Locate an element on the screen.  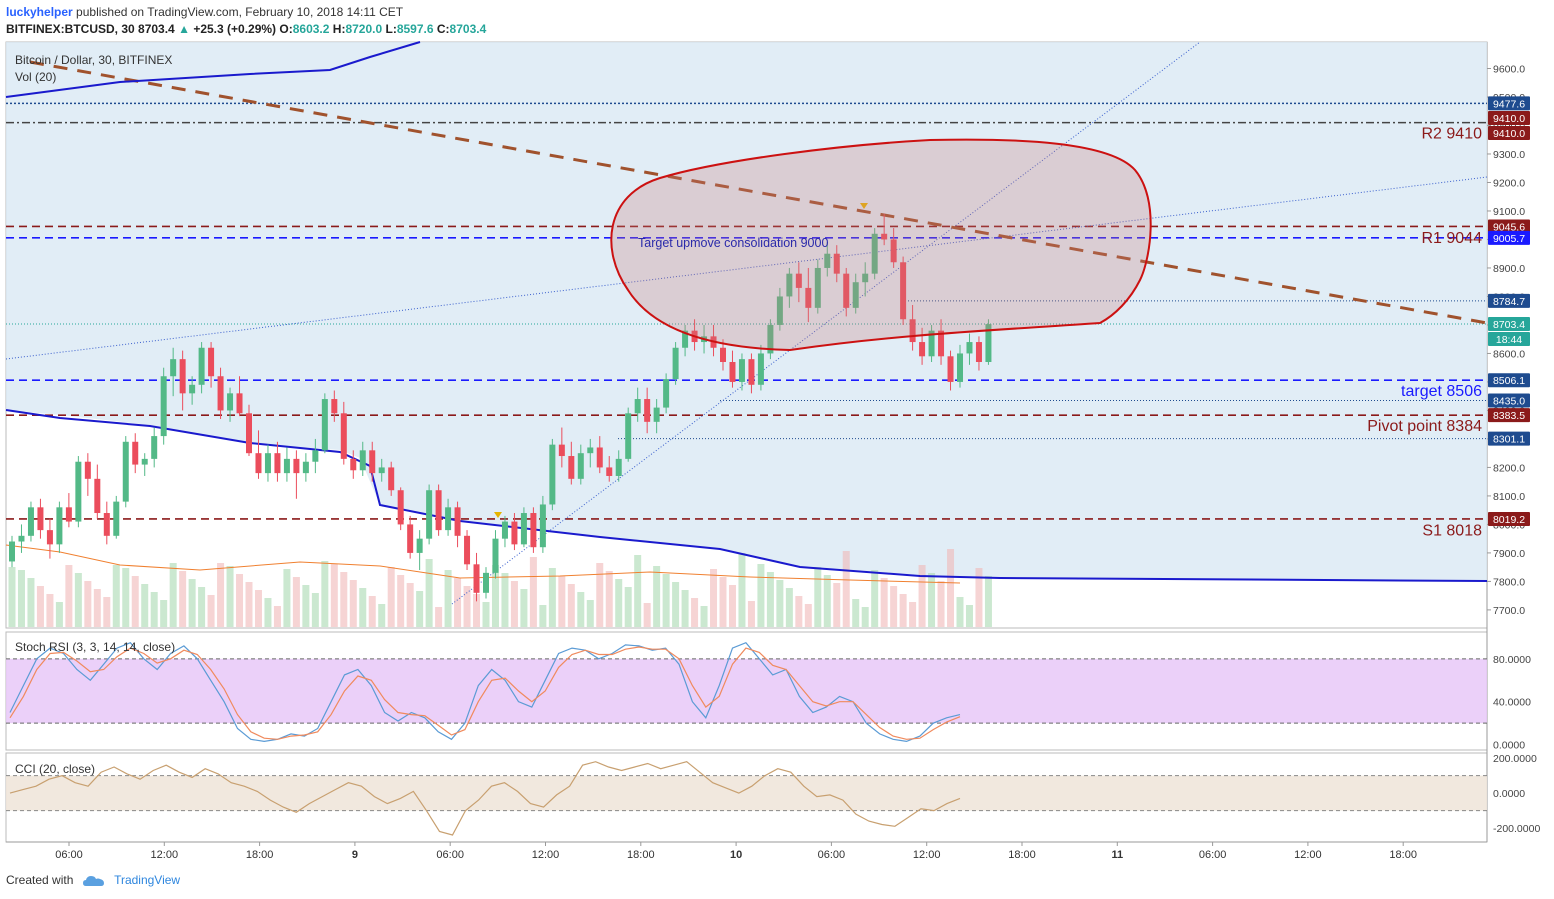
time-tick-label: 18:00 is located at coordinates (260, 855).